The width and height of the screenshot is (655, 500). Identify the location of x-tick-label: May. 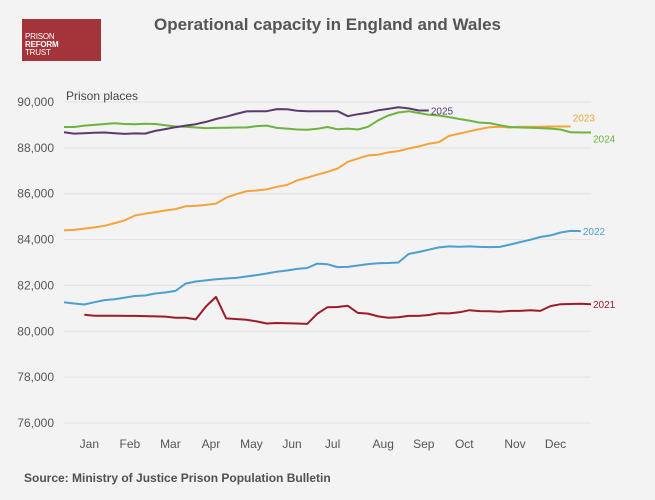
(251, 444).